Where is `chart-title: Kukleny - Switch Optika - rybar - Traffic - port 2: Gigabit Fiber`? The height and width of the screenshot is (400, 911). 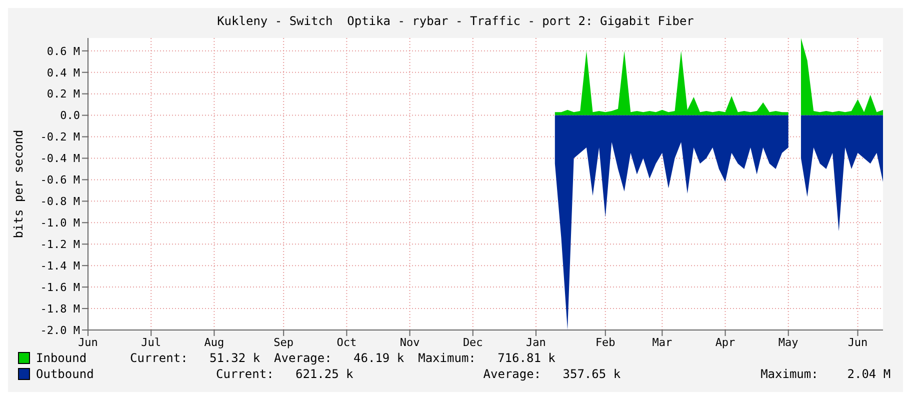
chart-title: Kukleny - Switch Optika - rybar - Traffic - port 2: Gigabit Fiber is located at coordinates (455, 21).